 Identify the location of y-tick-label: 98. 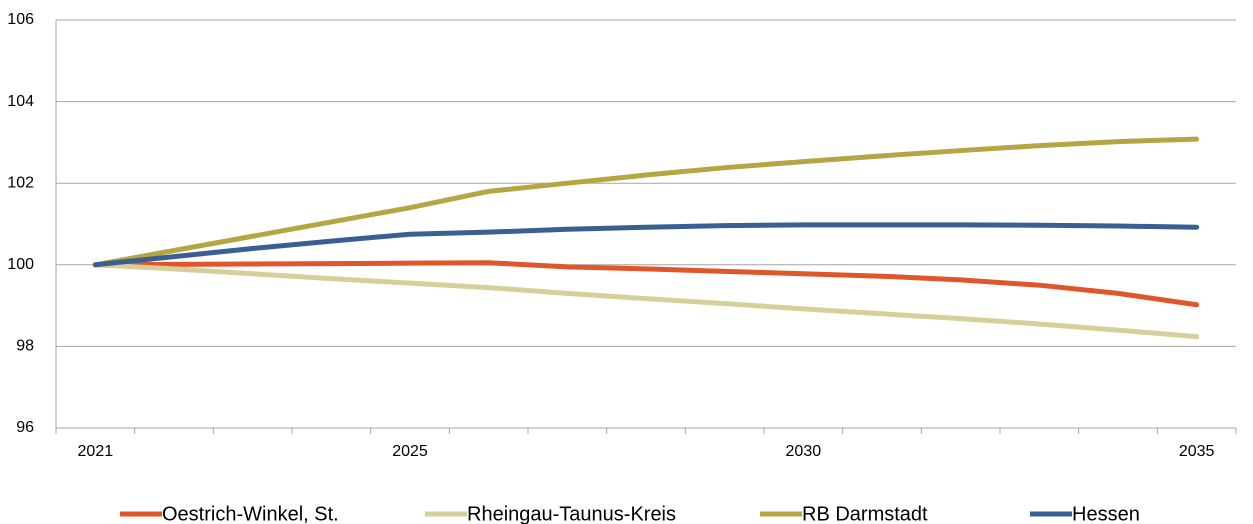
(25, 346).